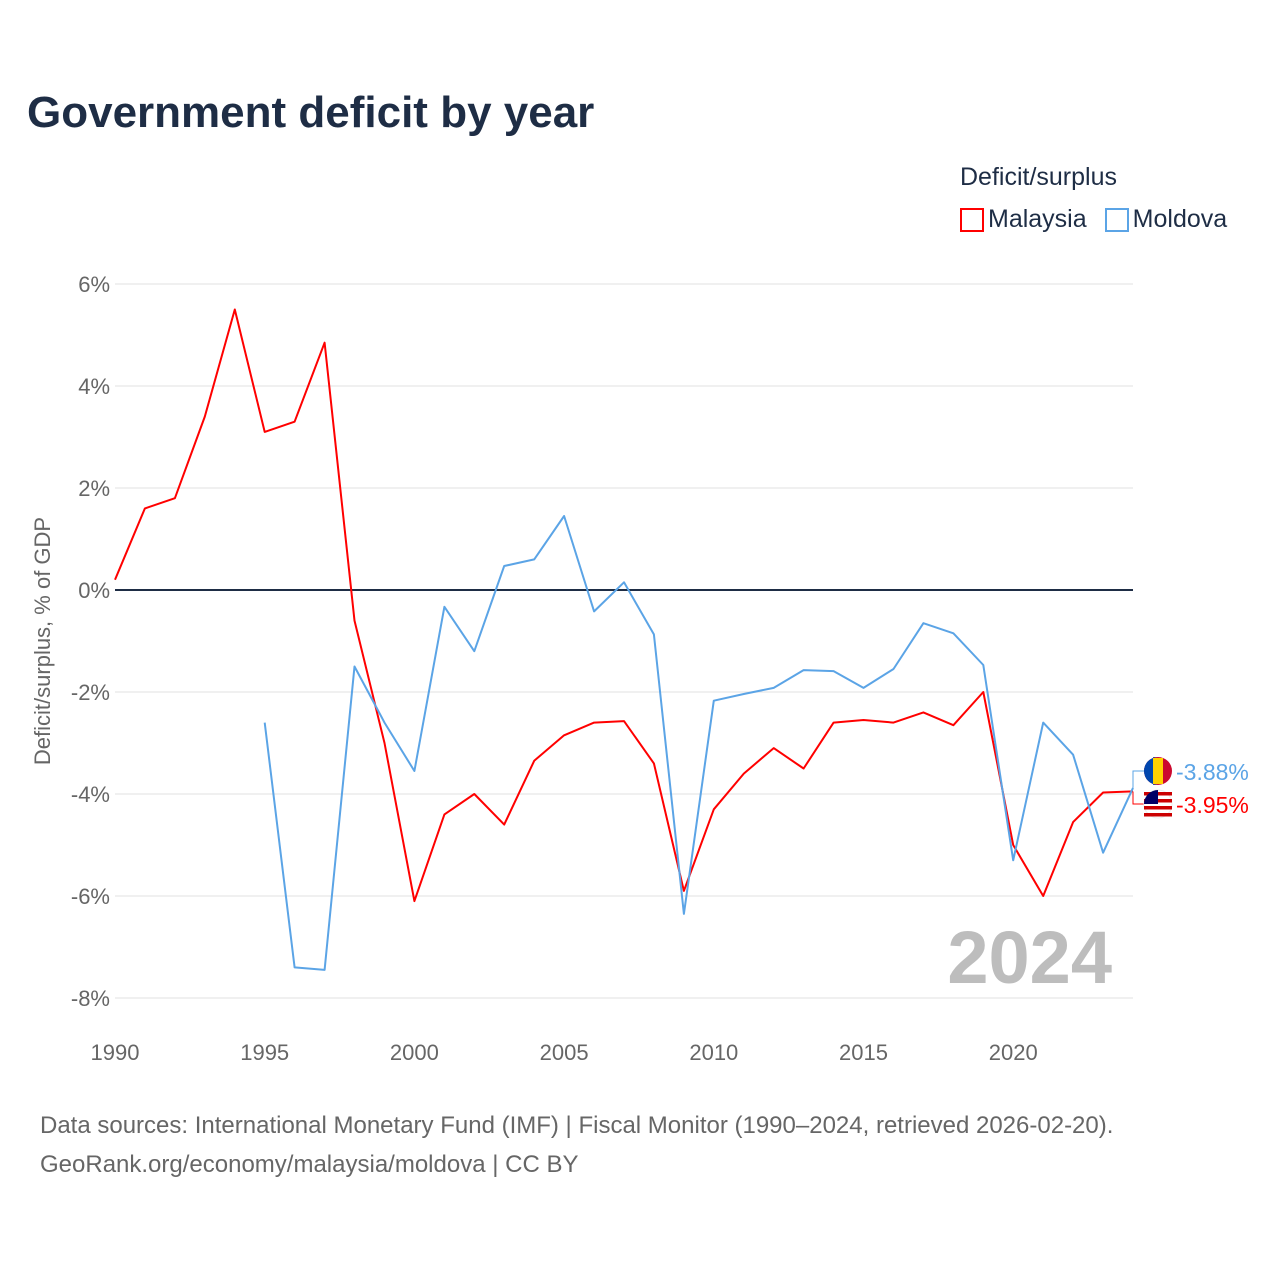 The height and width of the screenshot is (1280, 1280). I want to click on y-tick-label: 6%, so click(94, 284).